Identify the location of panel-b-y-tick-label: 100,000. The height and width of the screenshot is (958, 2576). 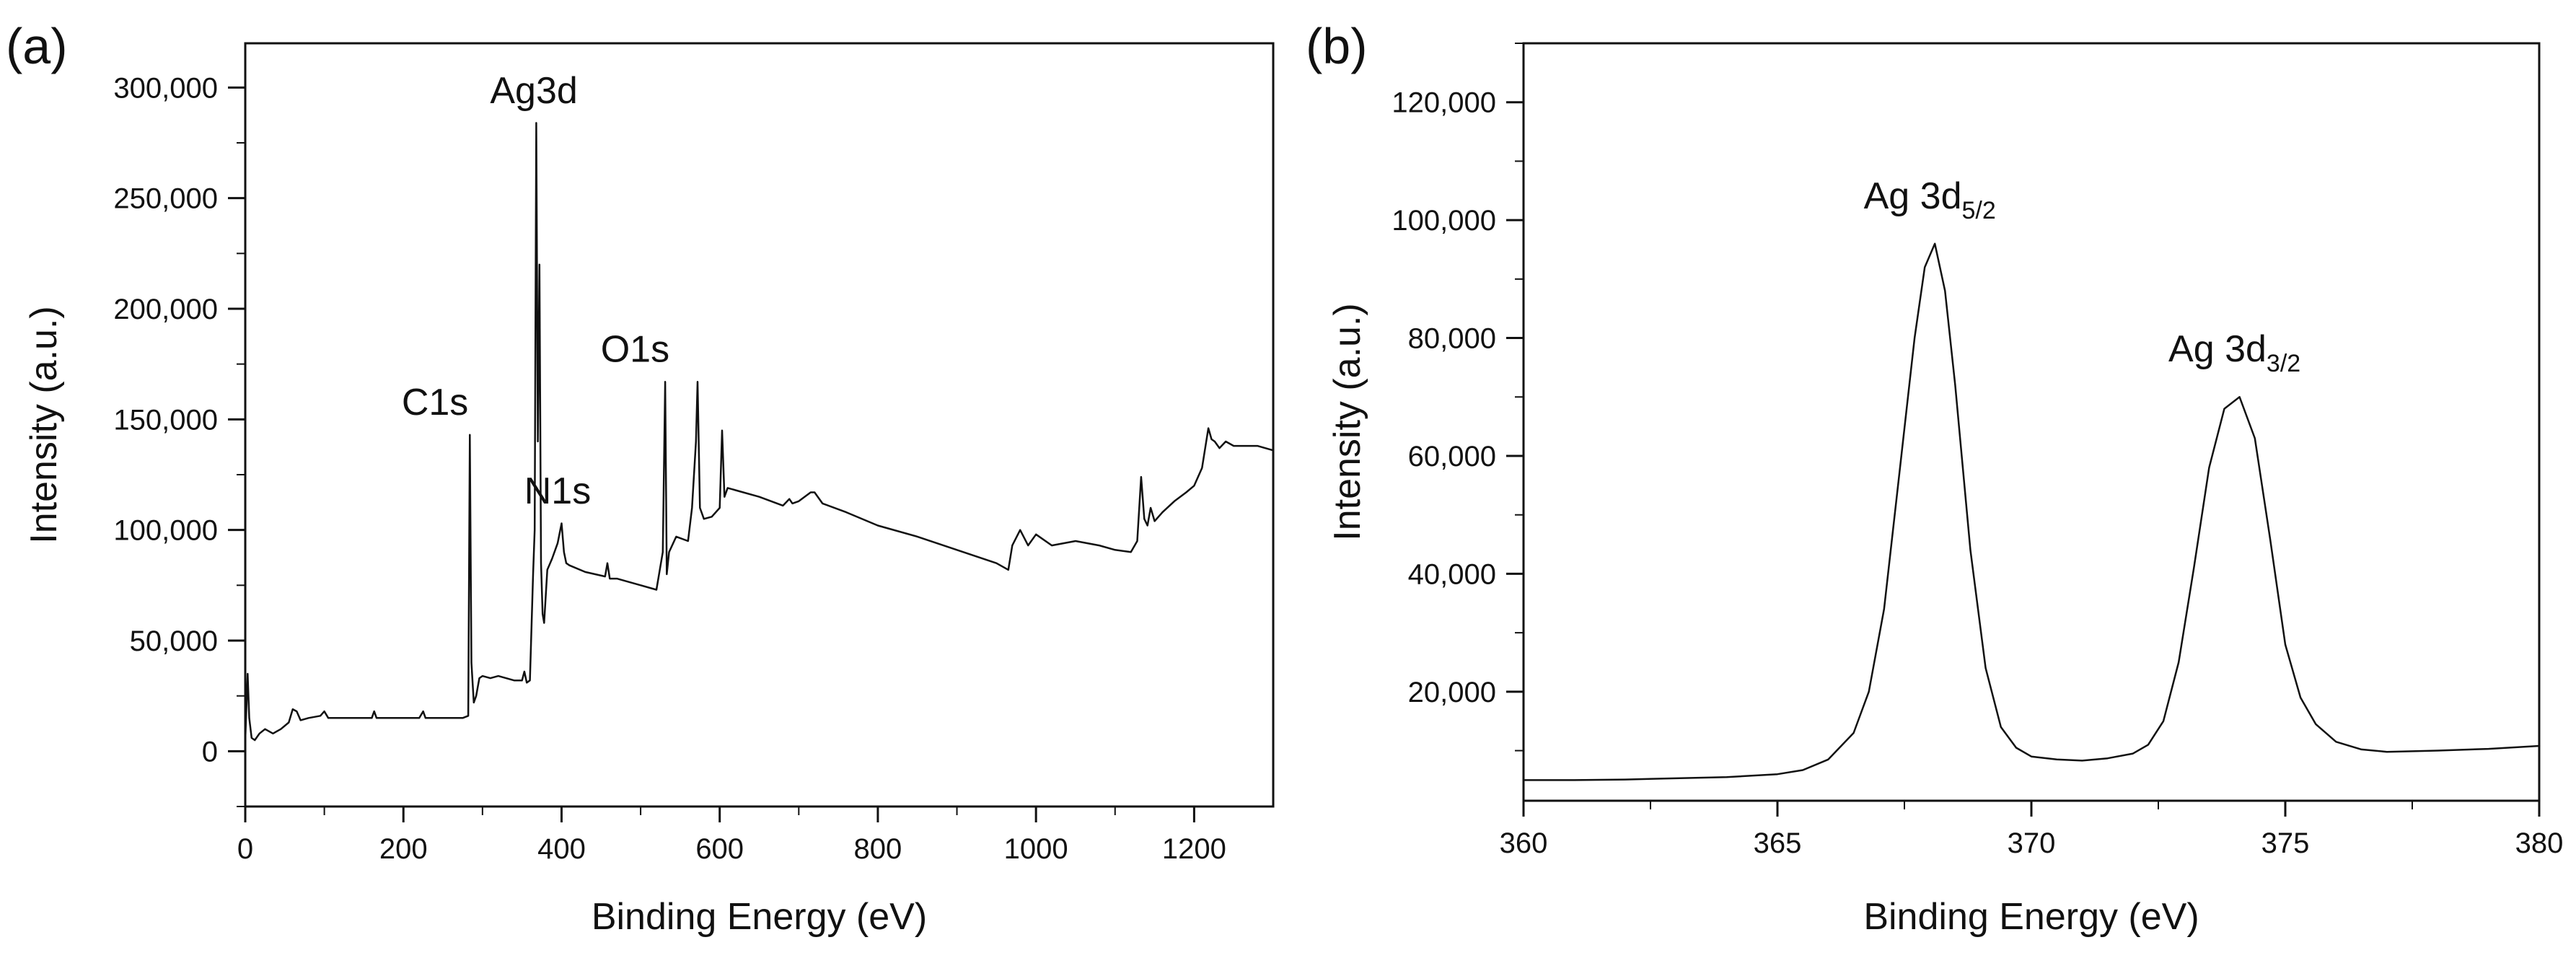
(1444, 221).